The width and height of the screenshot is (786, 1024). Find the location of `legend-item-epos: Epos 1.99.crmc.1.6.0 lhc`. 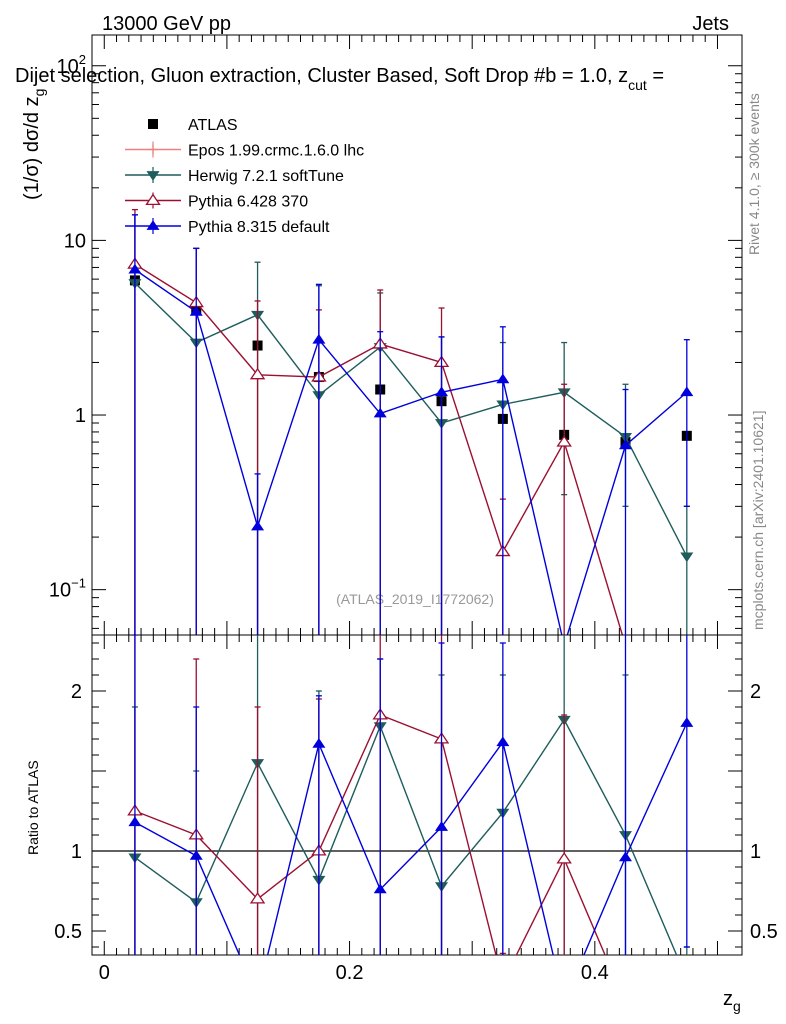

legend-item-epos: Epos 1.99.crmc.1.6.0 lhc is located at coordinates (244, 150).